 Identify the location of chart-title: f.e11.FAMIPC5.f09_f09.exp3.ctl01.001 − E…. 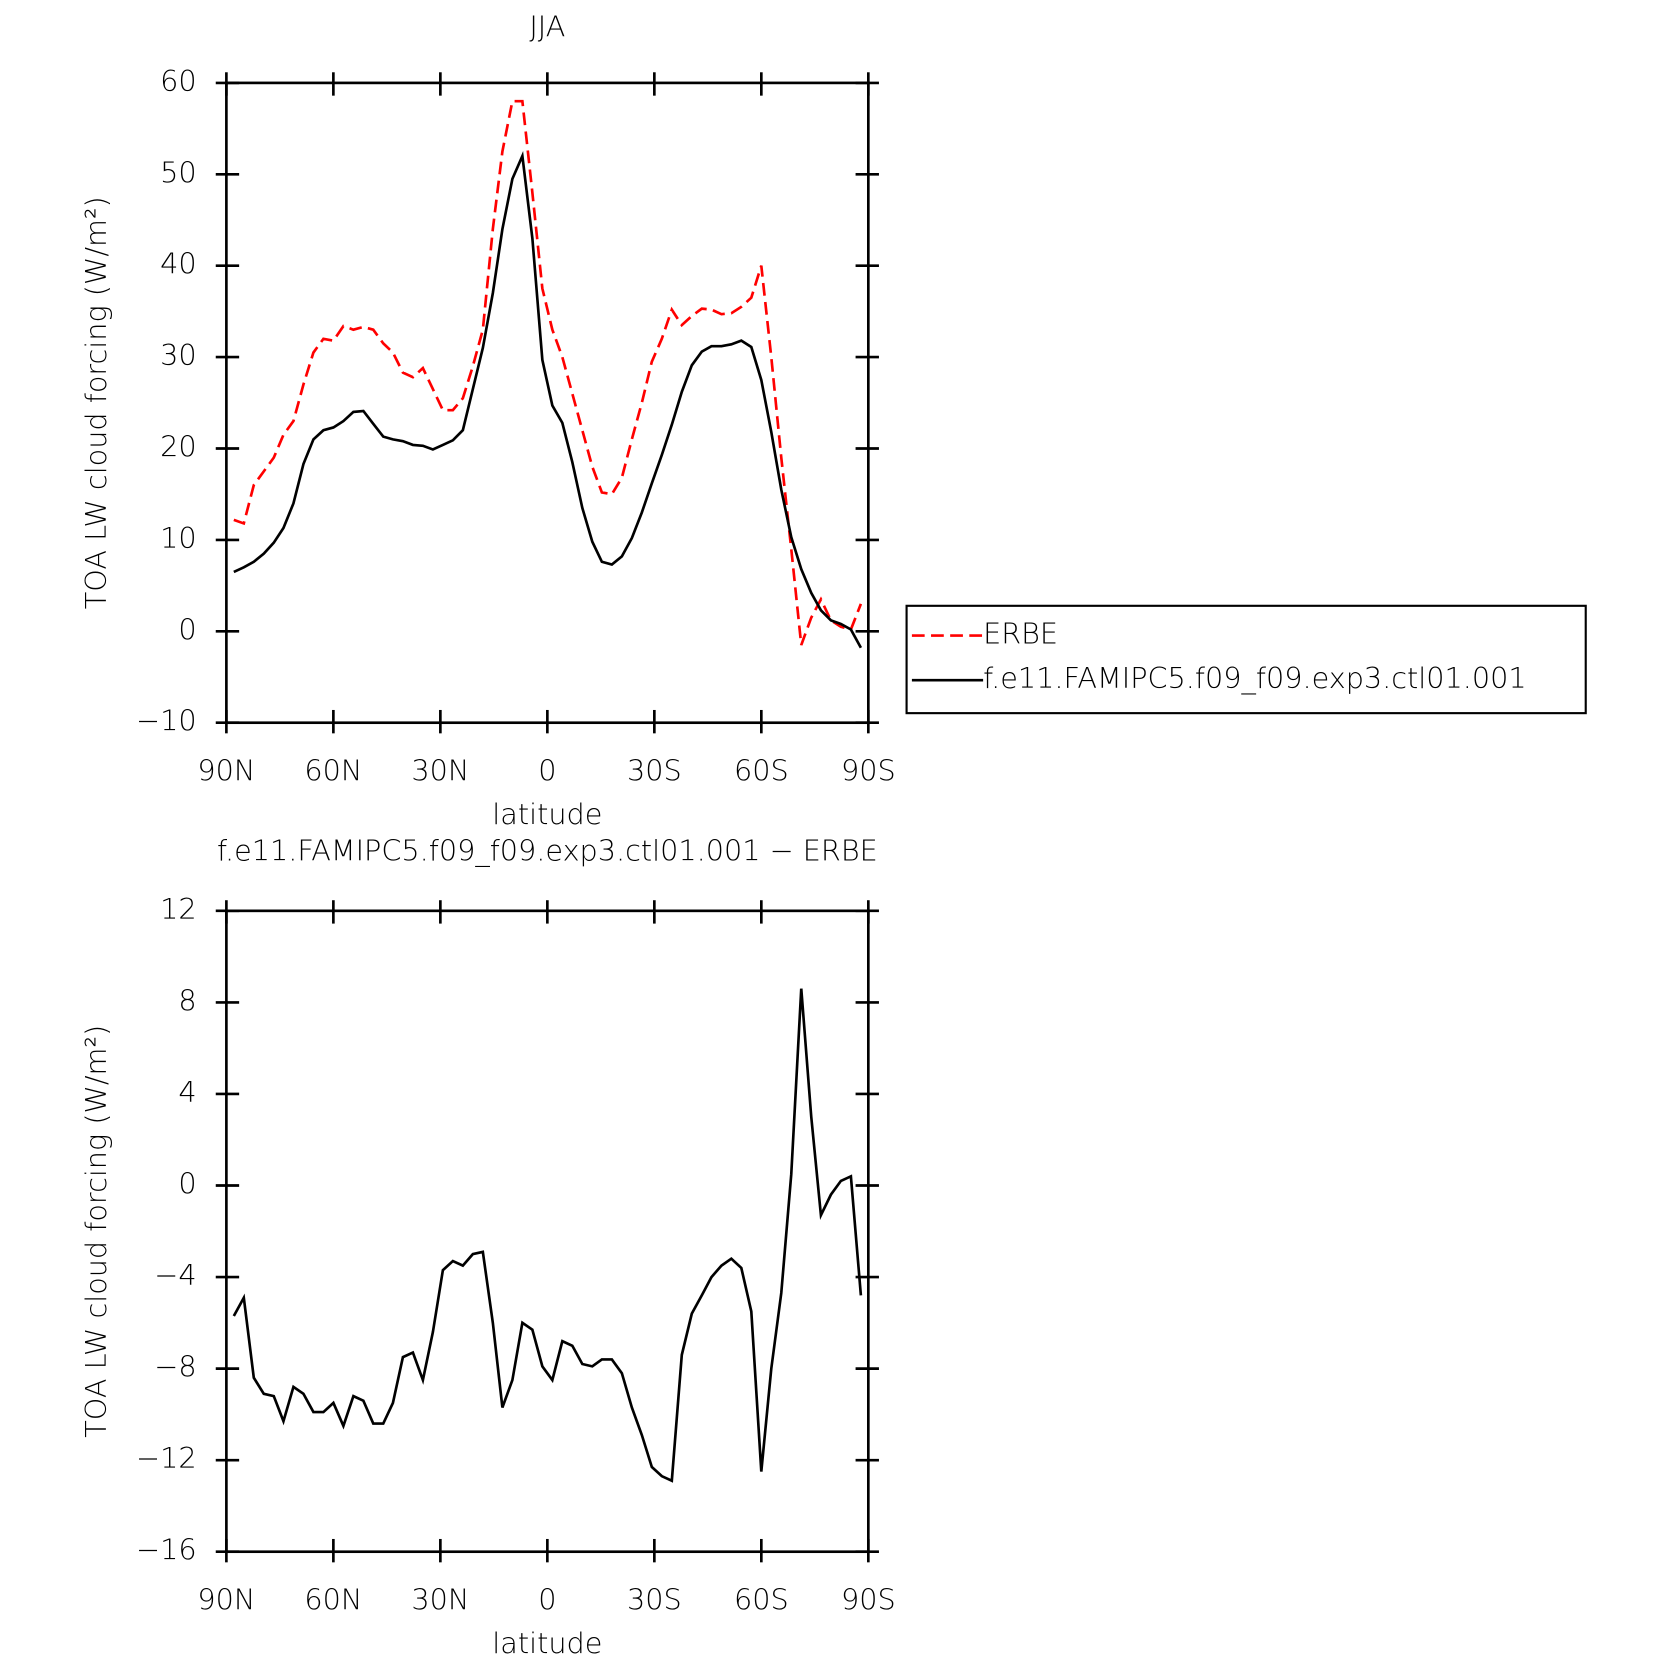
(547, 850).